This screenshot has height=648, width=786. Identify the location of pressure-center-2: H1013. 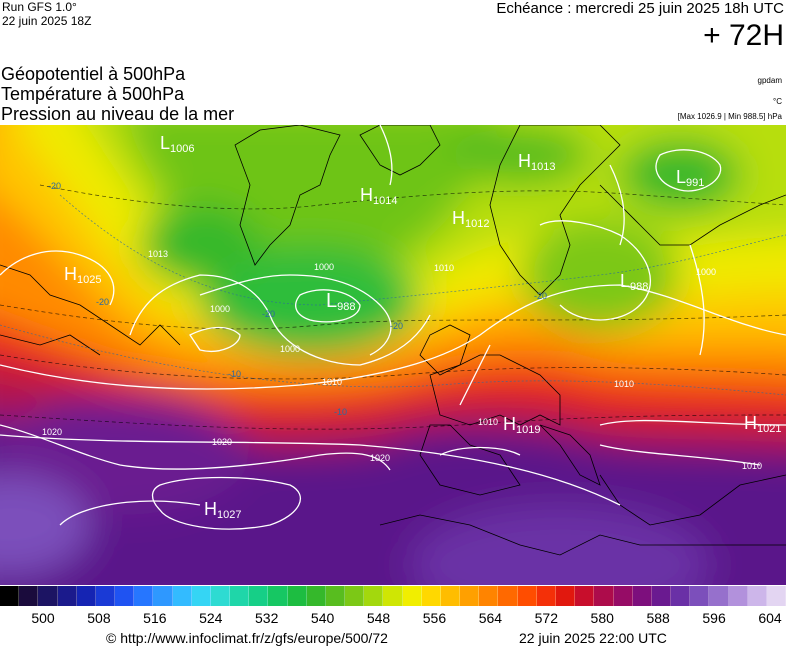
(536, 162).